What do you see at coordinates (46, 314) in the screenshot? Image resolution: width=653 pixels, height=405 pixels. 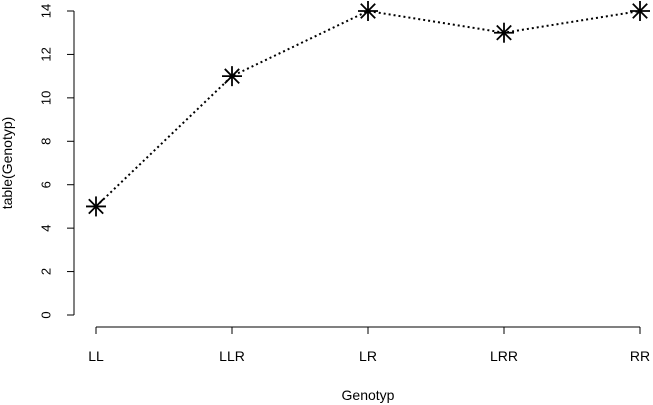 I see `y-tick-label: 0` at bounding box center [46, 314].